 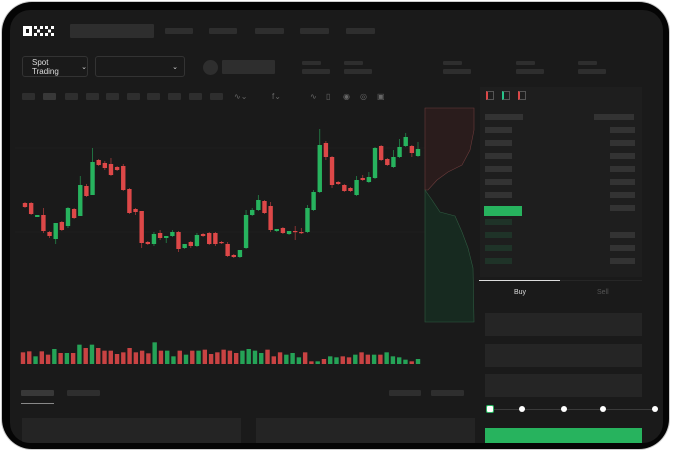 What do you see at coordinates (490, 409) in the screenshot?
I see `slider-handle` at bounding box center [490, 409].